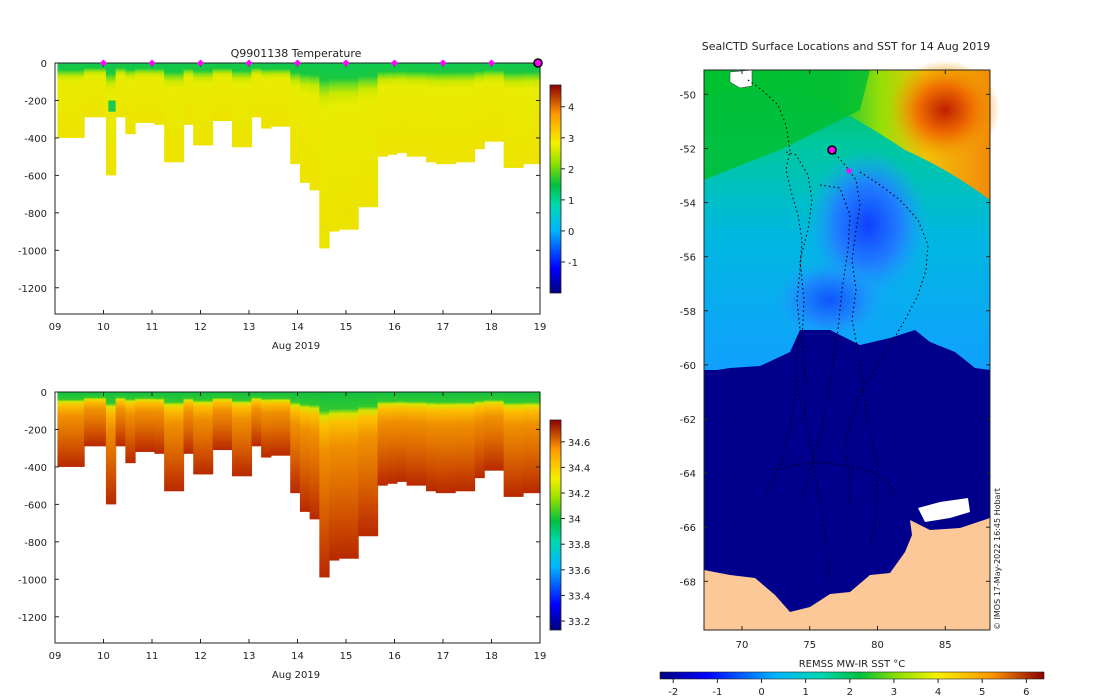 The width and height of the screenshot is (1100, 700). Describe the element at coordinates (688, 258) in the screenshot. I see `lat-tick-label: -56` at that location.